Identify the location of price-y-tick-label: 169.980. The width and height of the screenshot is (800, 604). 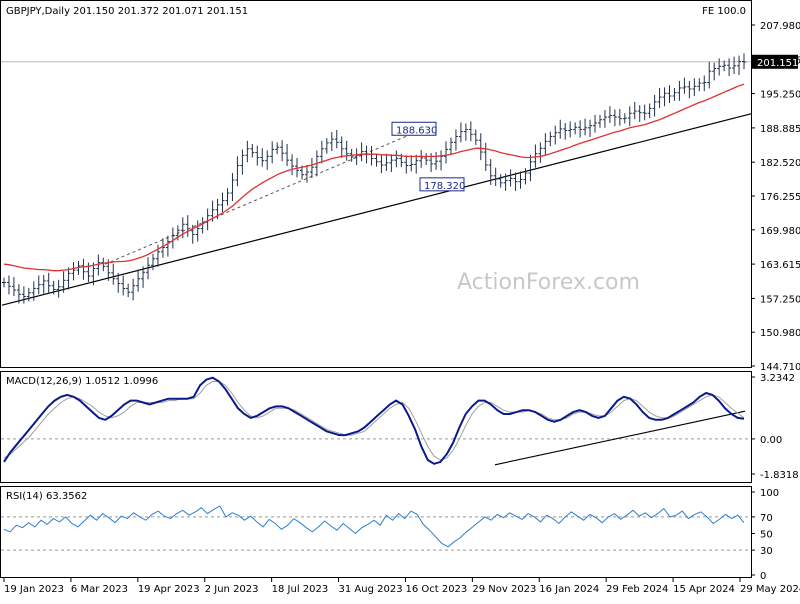
(780, 231).